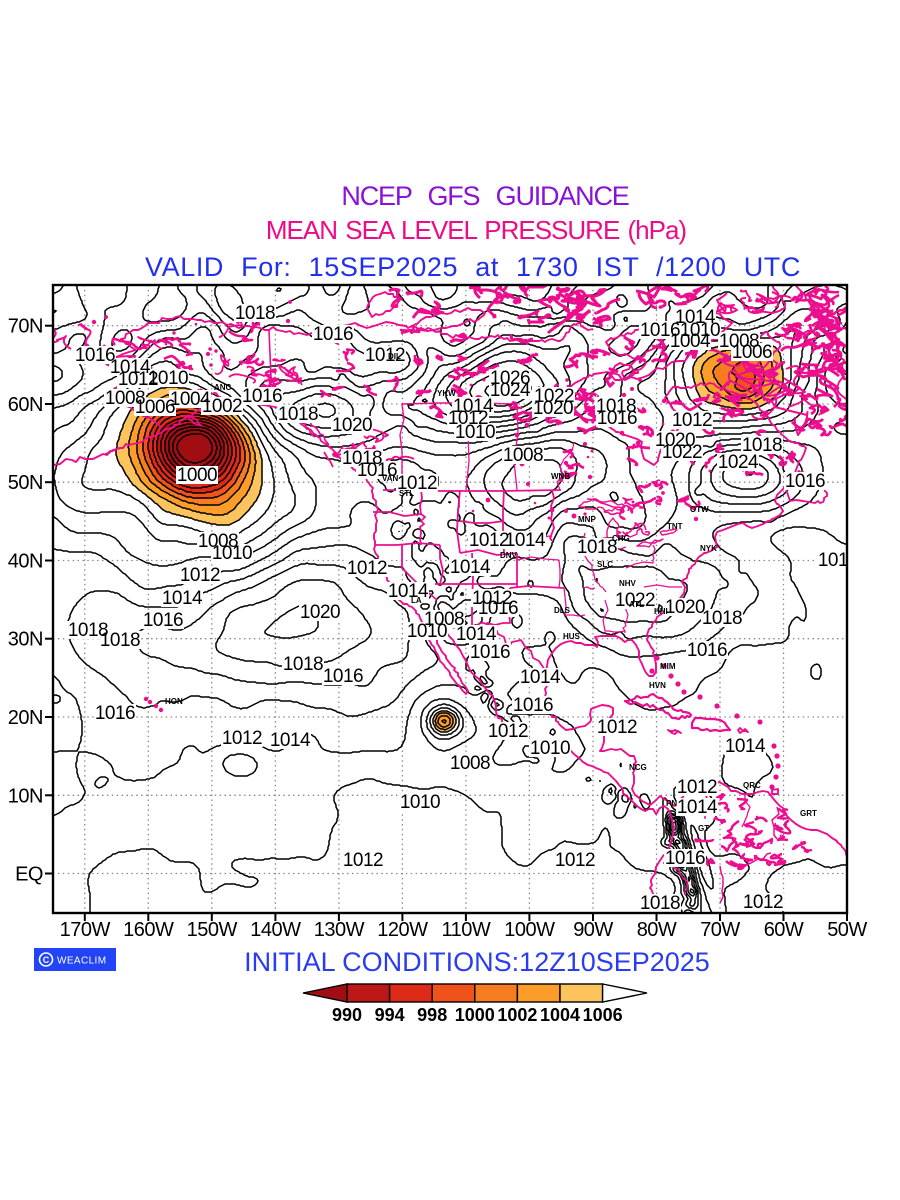 This screenshot has height=1200, width=900. Describe the element at coordinates (475, 1015) in the screenshot. I see `svg-text: 1000` at that location.